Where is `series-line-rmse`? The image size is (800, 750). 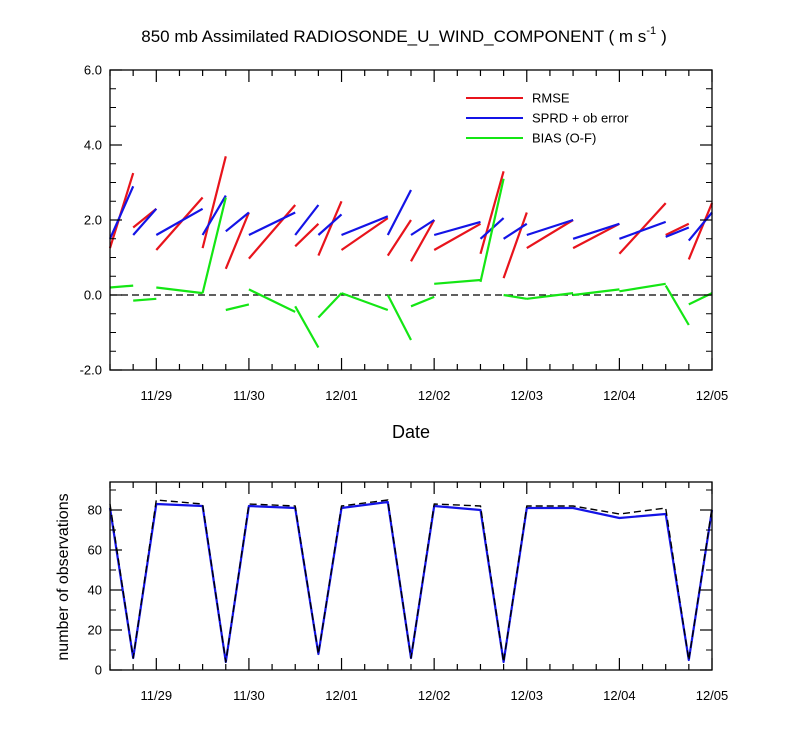 series-line-rmse is located at coordinates (411, 217).